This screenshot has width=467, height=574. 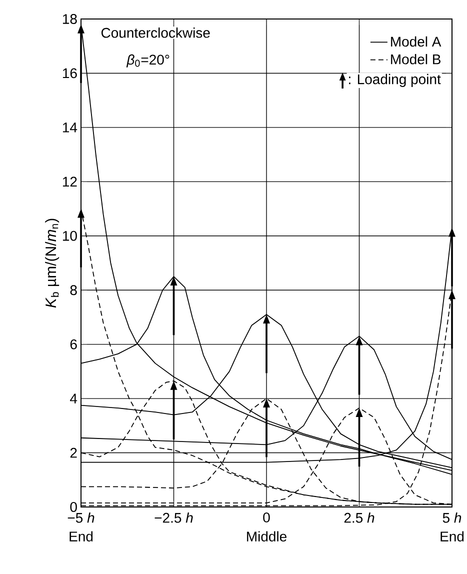 I want to click on x-tick-label: 0, so click(x=266, y=517).